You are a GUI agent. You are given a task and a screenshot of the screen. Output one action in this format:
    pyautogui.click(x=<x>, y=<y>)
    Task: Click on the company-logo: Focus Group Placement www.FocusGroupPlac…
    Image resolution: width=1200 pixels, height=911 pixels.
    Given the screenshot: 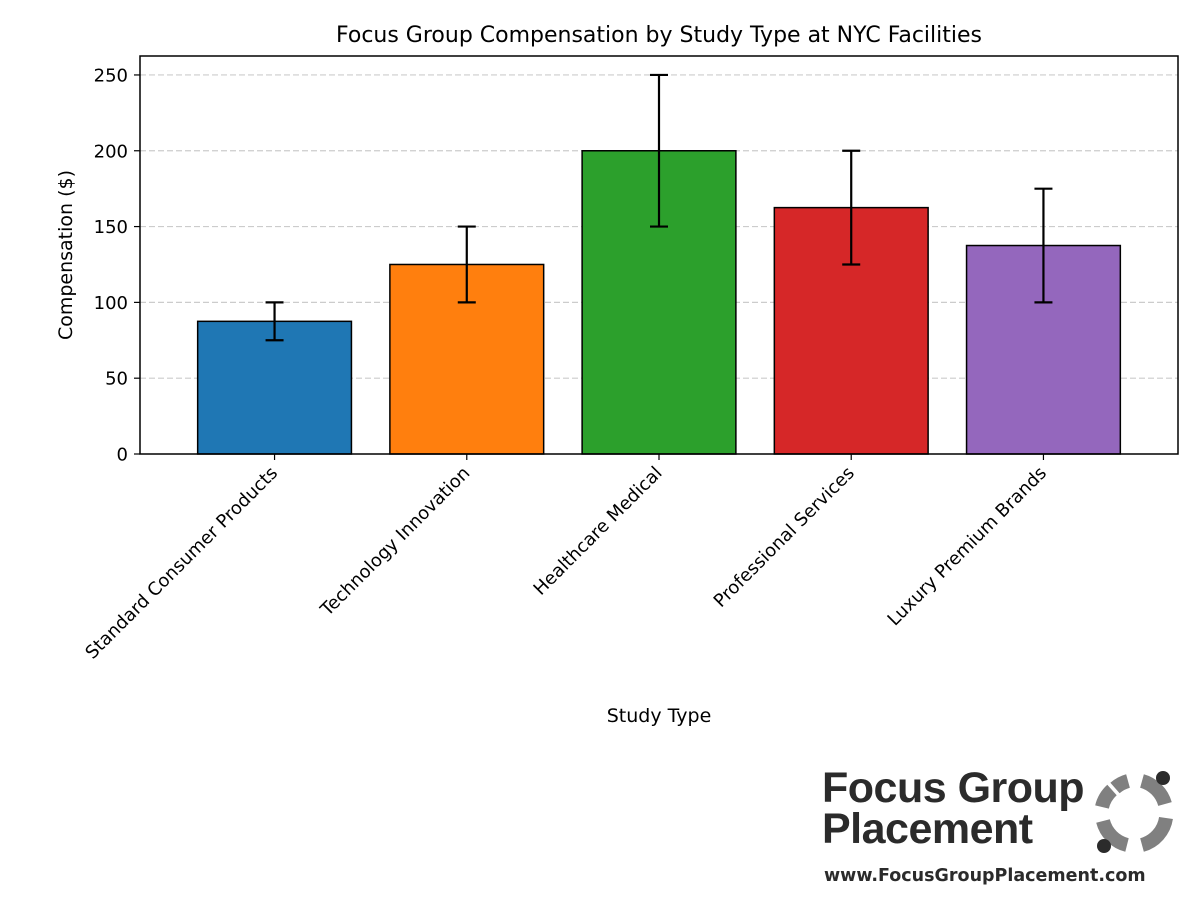 What is the action you would take?
    pyautogui.click(x=1002, y=831)
    